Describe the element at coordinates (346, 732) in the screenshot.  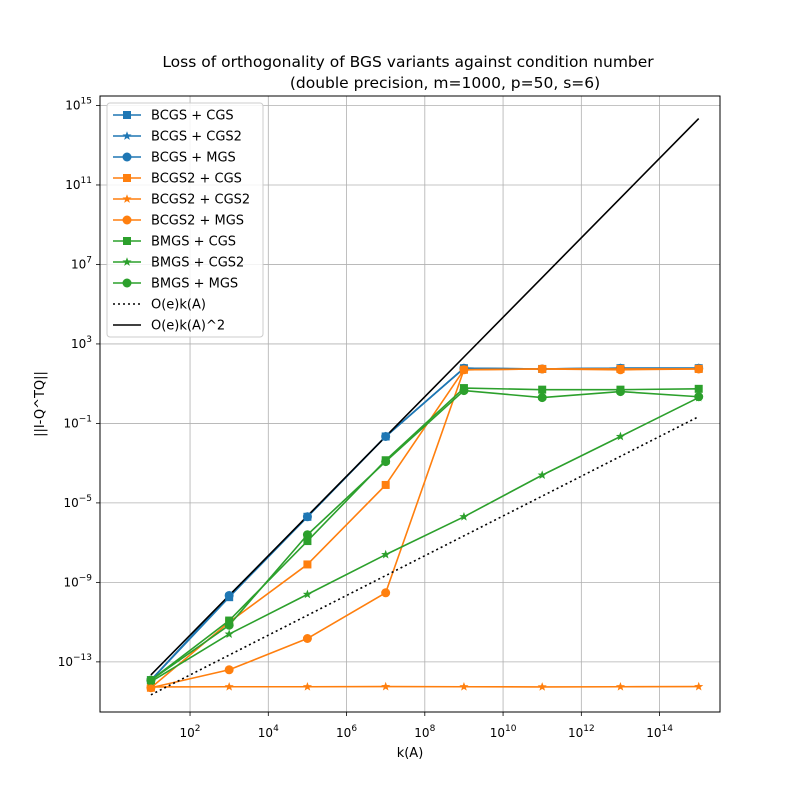
I see `x-tick-label: 10⁶` at that location.